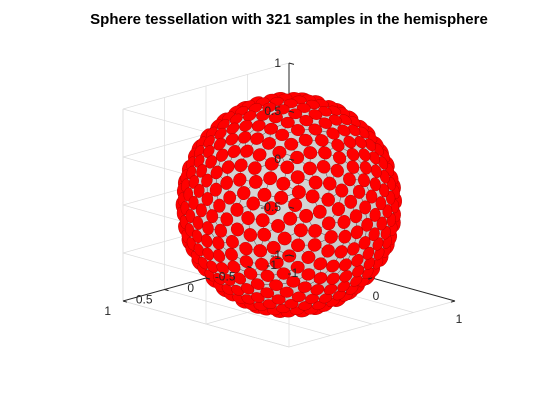 This screenshot has height=420, width=560. Describe the element at coordinates (271, 265) in the screenshot. I see `y-tick-label: -1` at that location.